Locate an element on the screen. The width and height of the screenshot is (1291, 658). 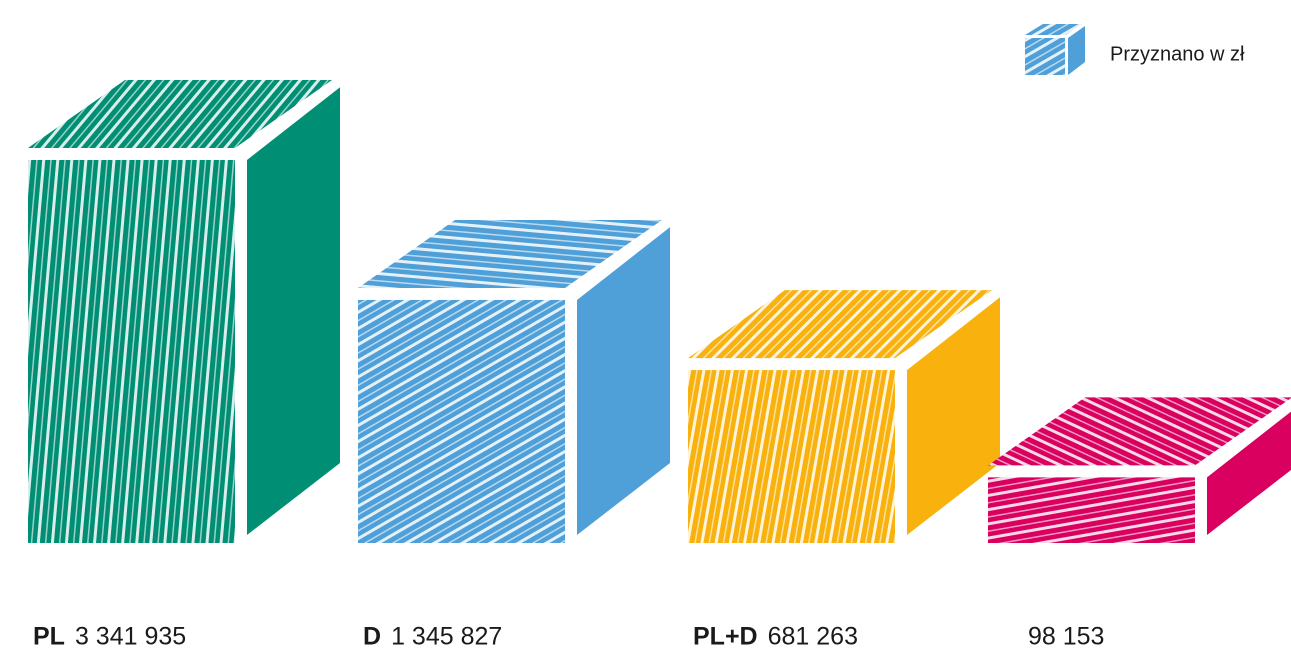
value-label: 98 153 is located at coordinates (1066, 637).